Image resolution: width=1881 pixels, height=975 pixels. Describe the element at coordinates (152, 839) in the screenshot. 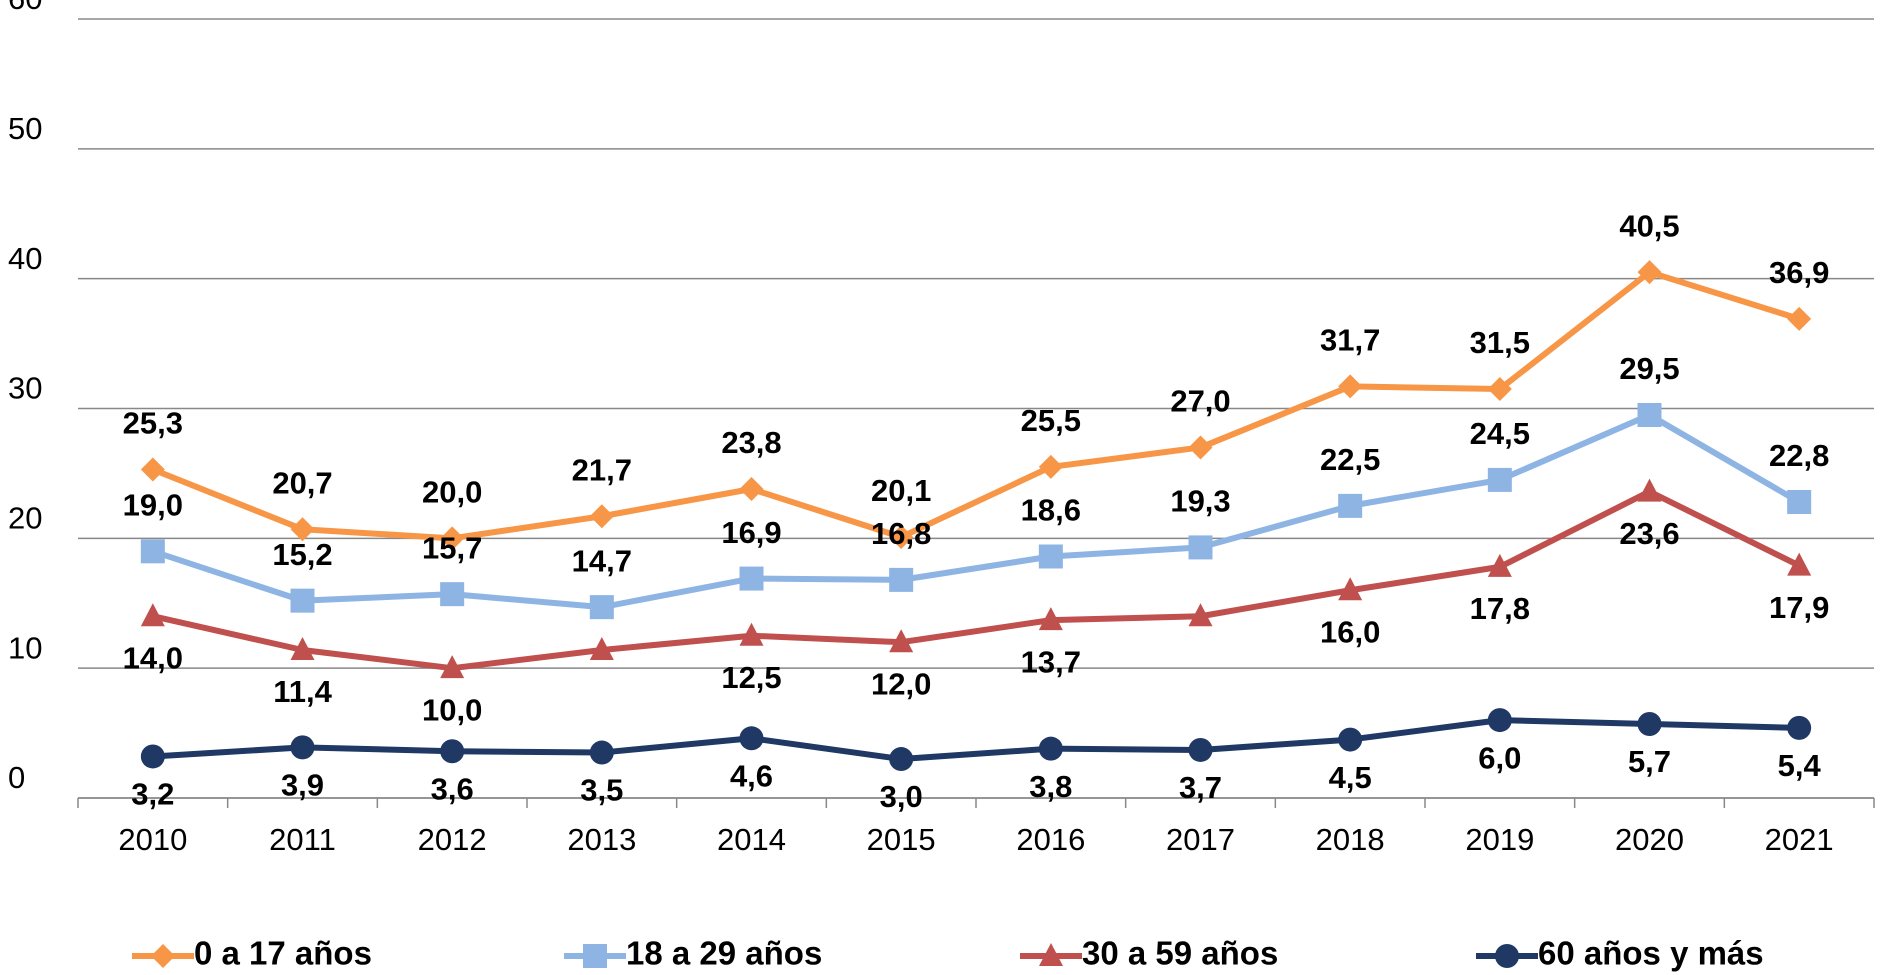

I see `x-tick-label: 2010` at that location.